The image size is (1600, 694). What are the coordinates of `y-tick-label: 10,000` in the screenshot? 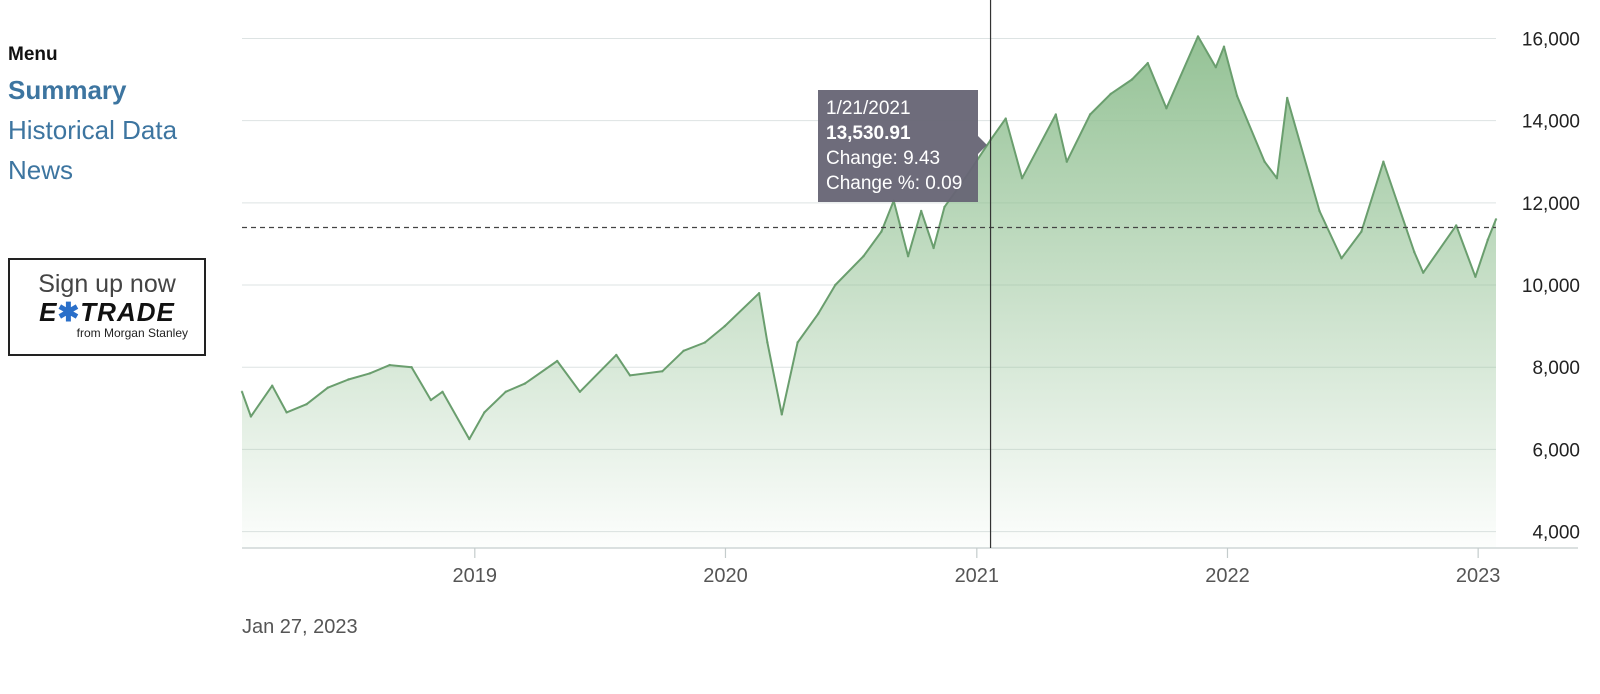 It's located at (1551, 286).